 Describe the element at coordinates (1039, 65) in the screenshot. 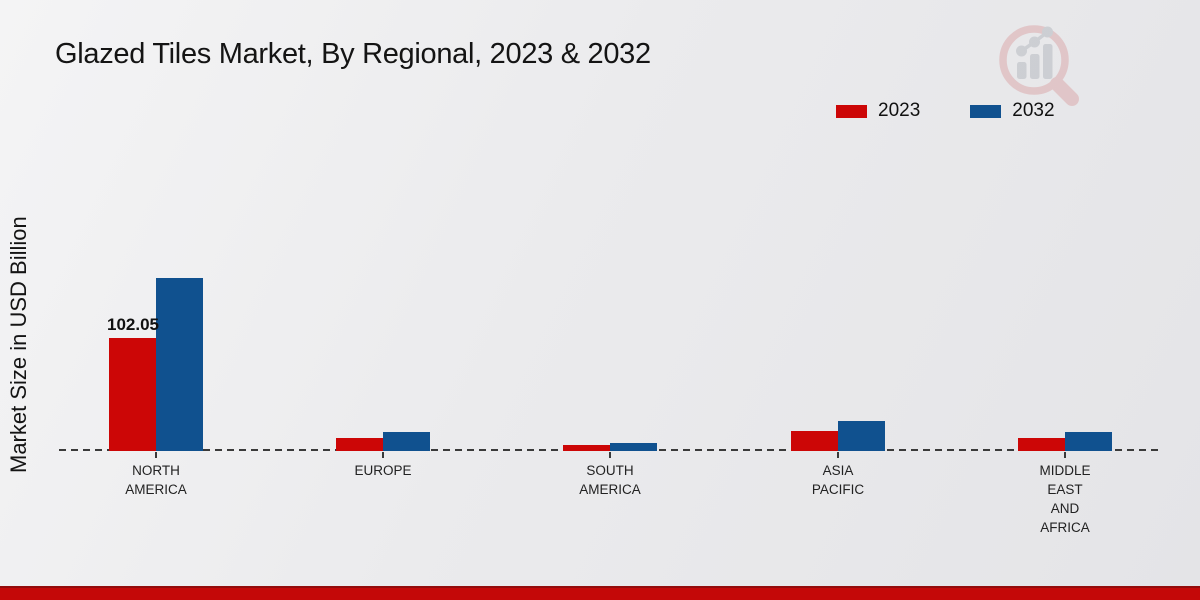

I see `magnifier-bar-chart-logo` at that location.